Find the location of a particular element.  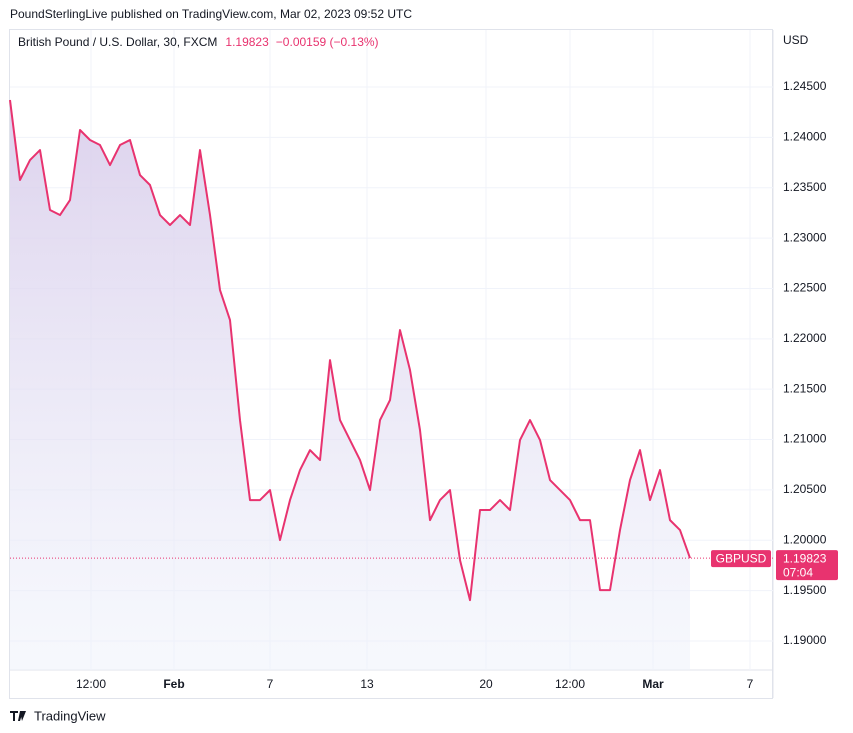

x-tick-label: 13 is located at coordinates (367, 684).